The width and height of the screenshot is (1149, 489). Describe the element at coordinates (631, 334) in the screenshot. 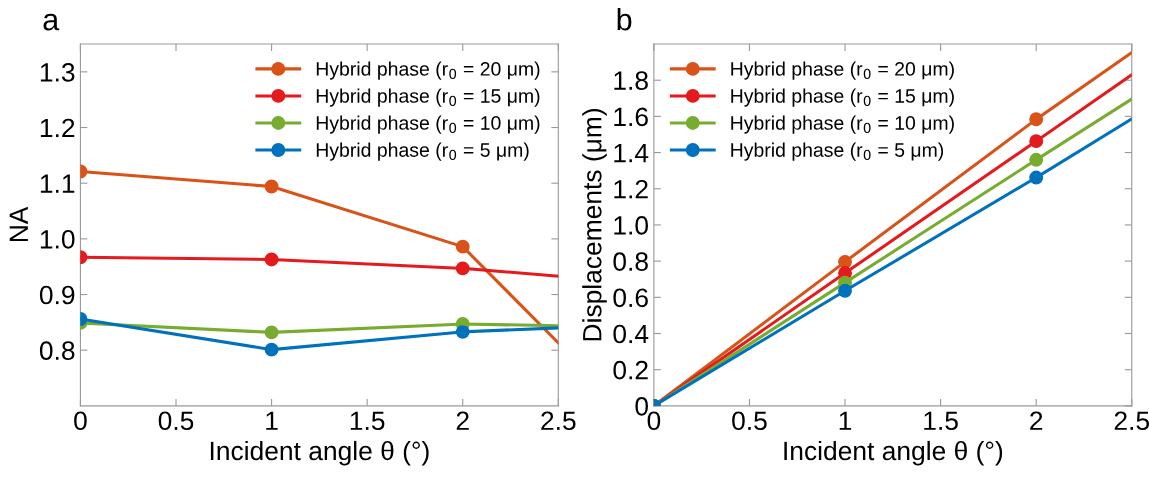

I see `y-tick-label: 0.4` at that location.